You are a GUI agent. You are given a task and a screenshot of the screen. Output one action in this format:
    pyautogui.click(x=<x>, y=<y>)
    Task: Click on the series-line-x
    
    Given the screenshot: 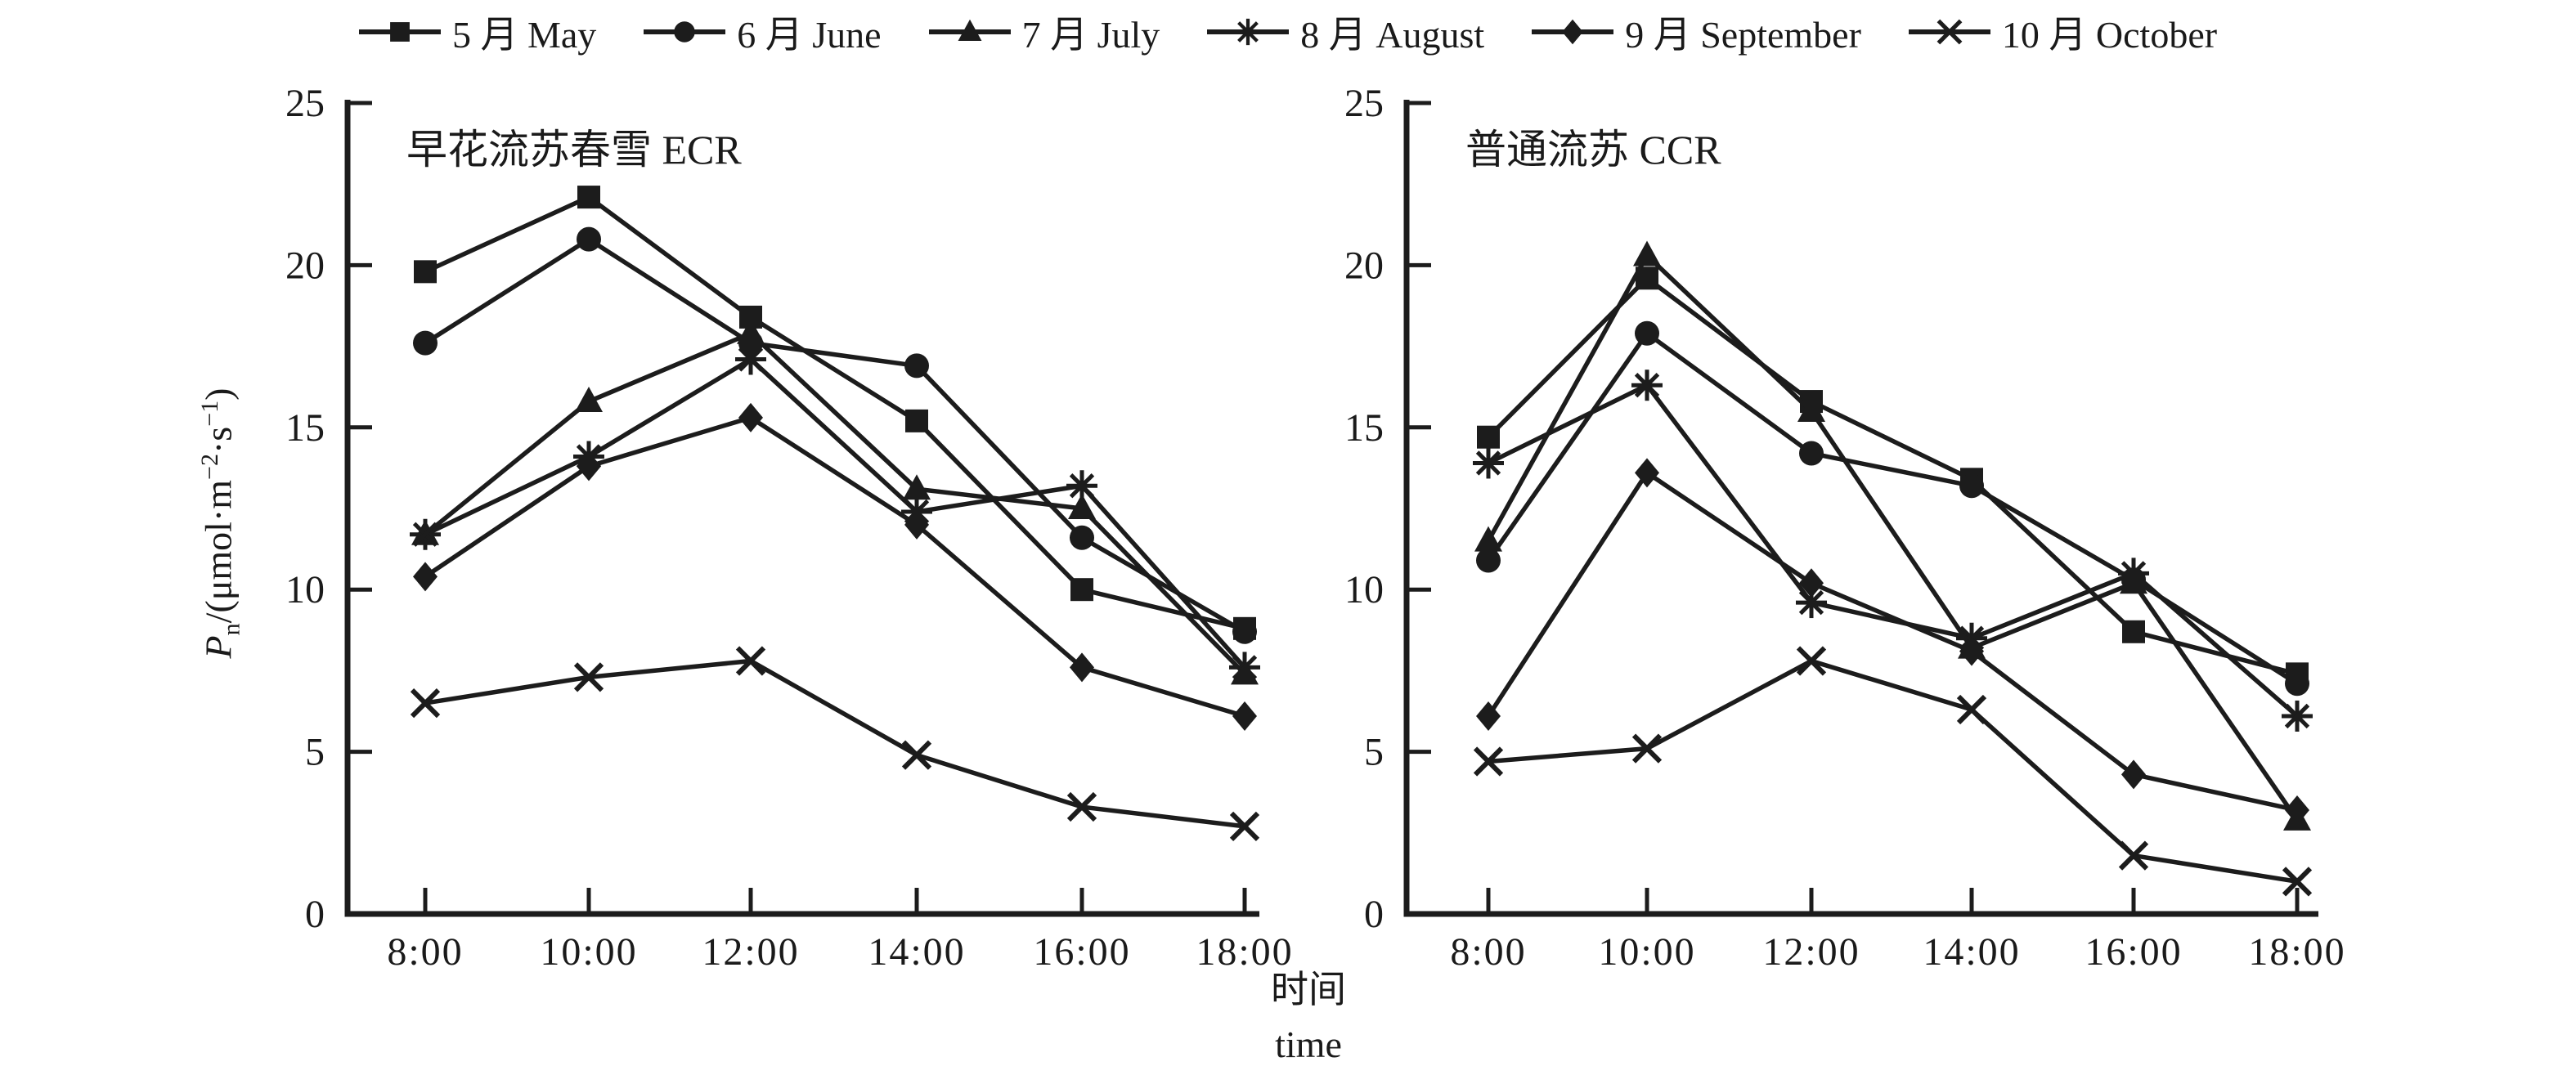 What is the action you would take?
    pyautogui.click(x=834, y=743)
    